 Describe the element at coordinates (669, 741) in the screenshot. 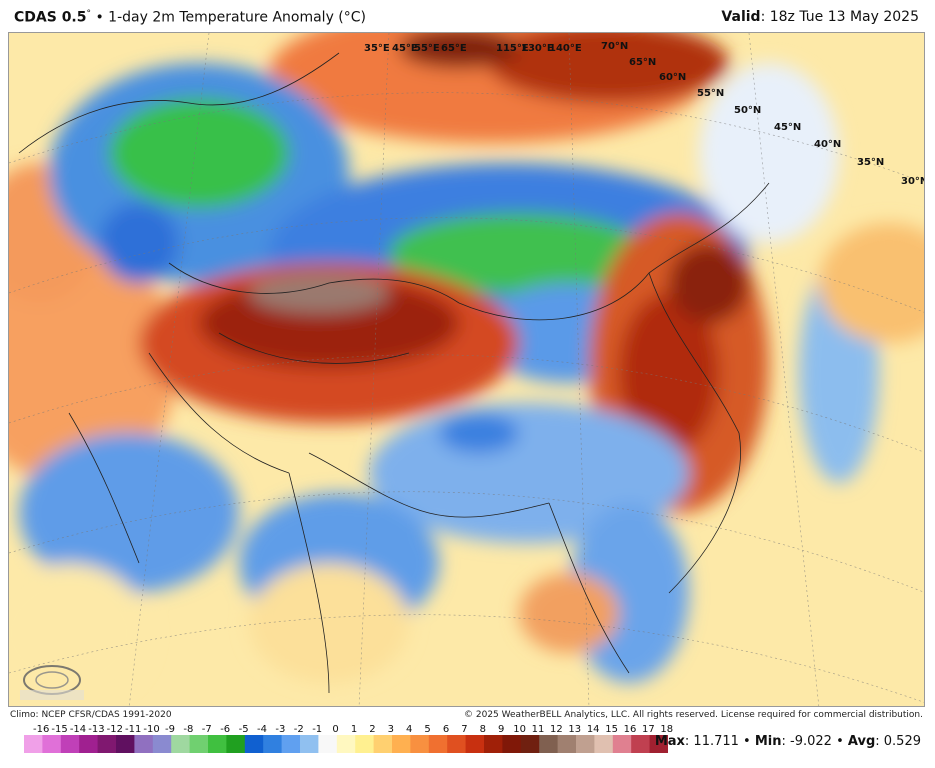

I see `max-label: Max` at that location.